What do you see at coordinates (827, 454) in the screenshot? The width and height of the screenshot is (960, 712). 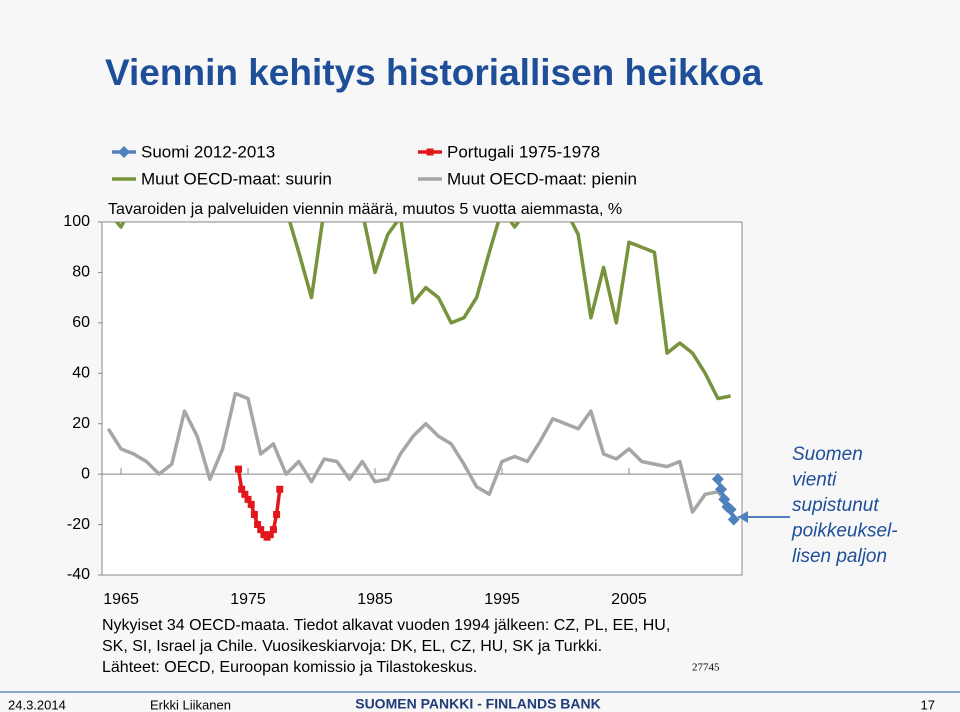 I see `annotation-line: Suomen` at bounding box center [827, 454].